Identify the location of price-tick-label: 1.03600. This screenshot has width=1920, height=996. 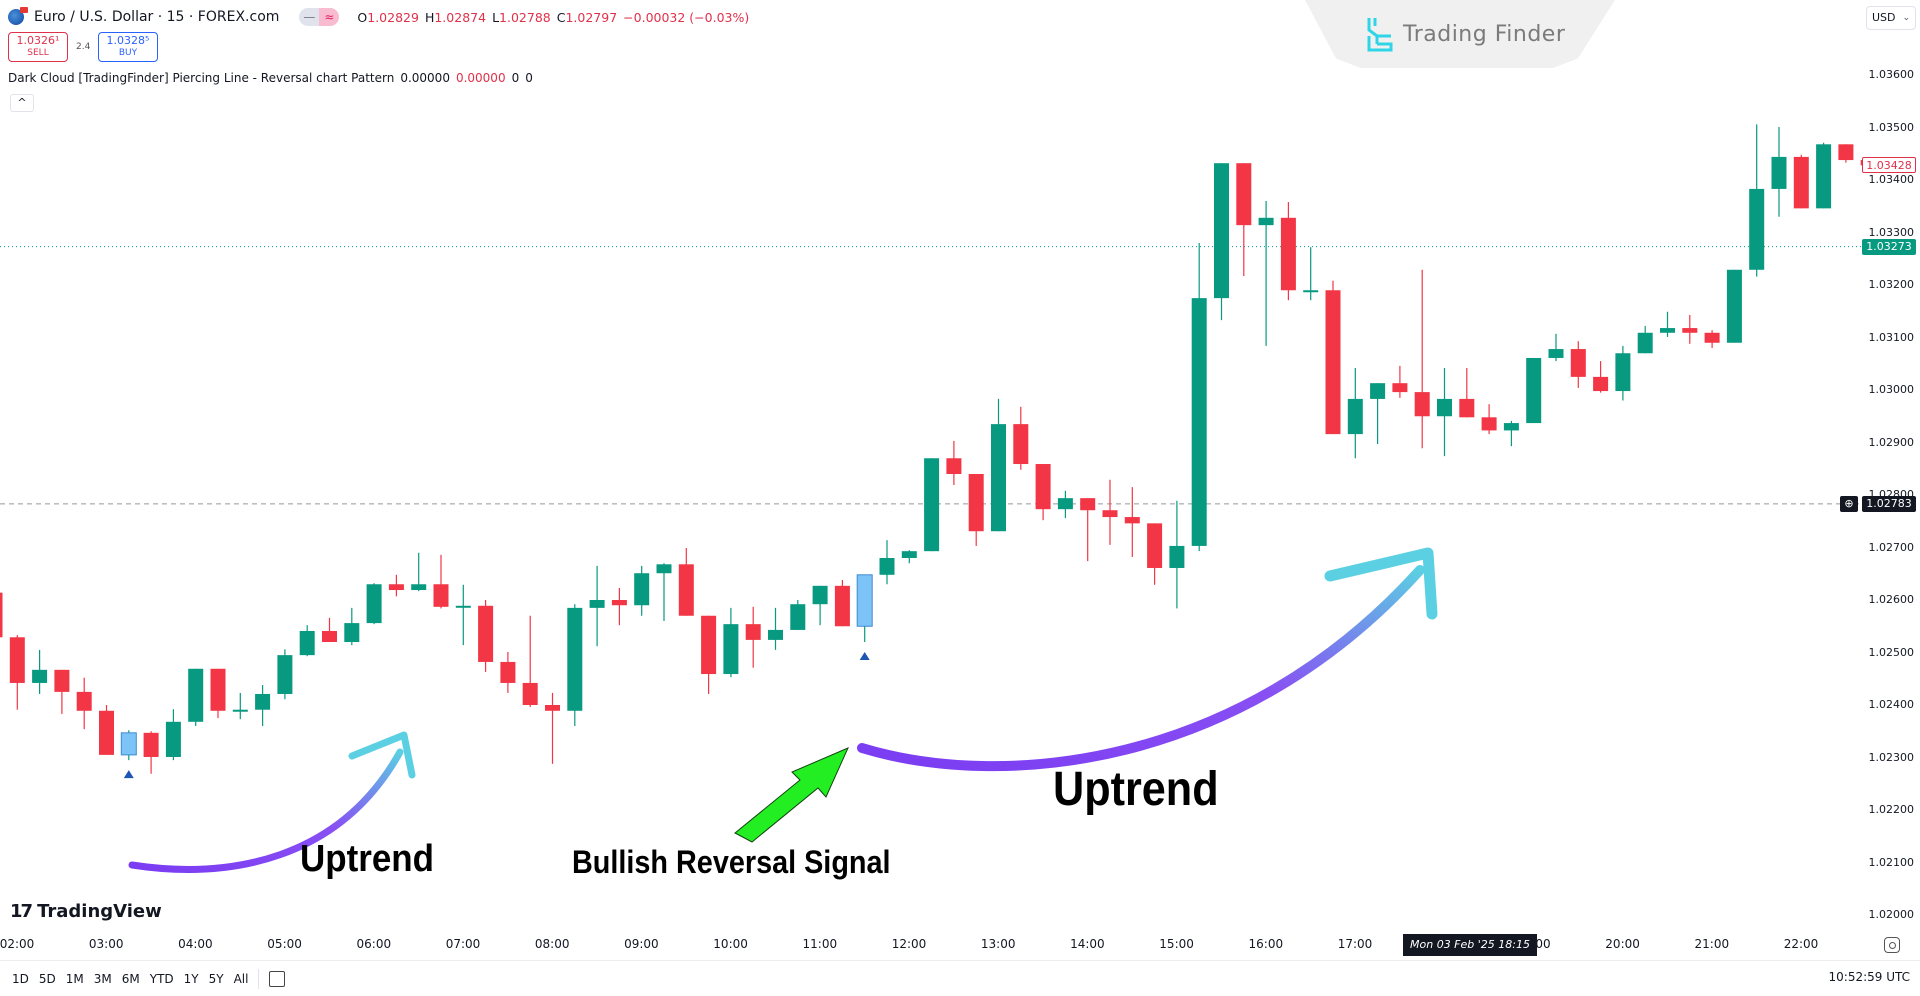
(1891, 74).